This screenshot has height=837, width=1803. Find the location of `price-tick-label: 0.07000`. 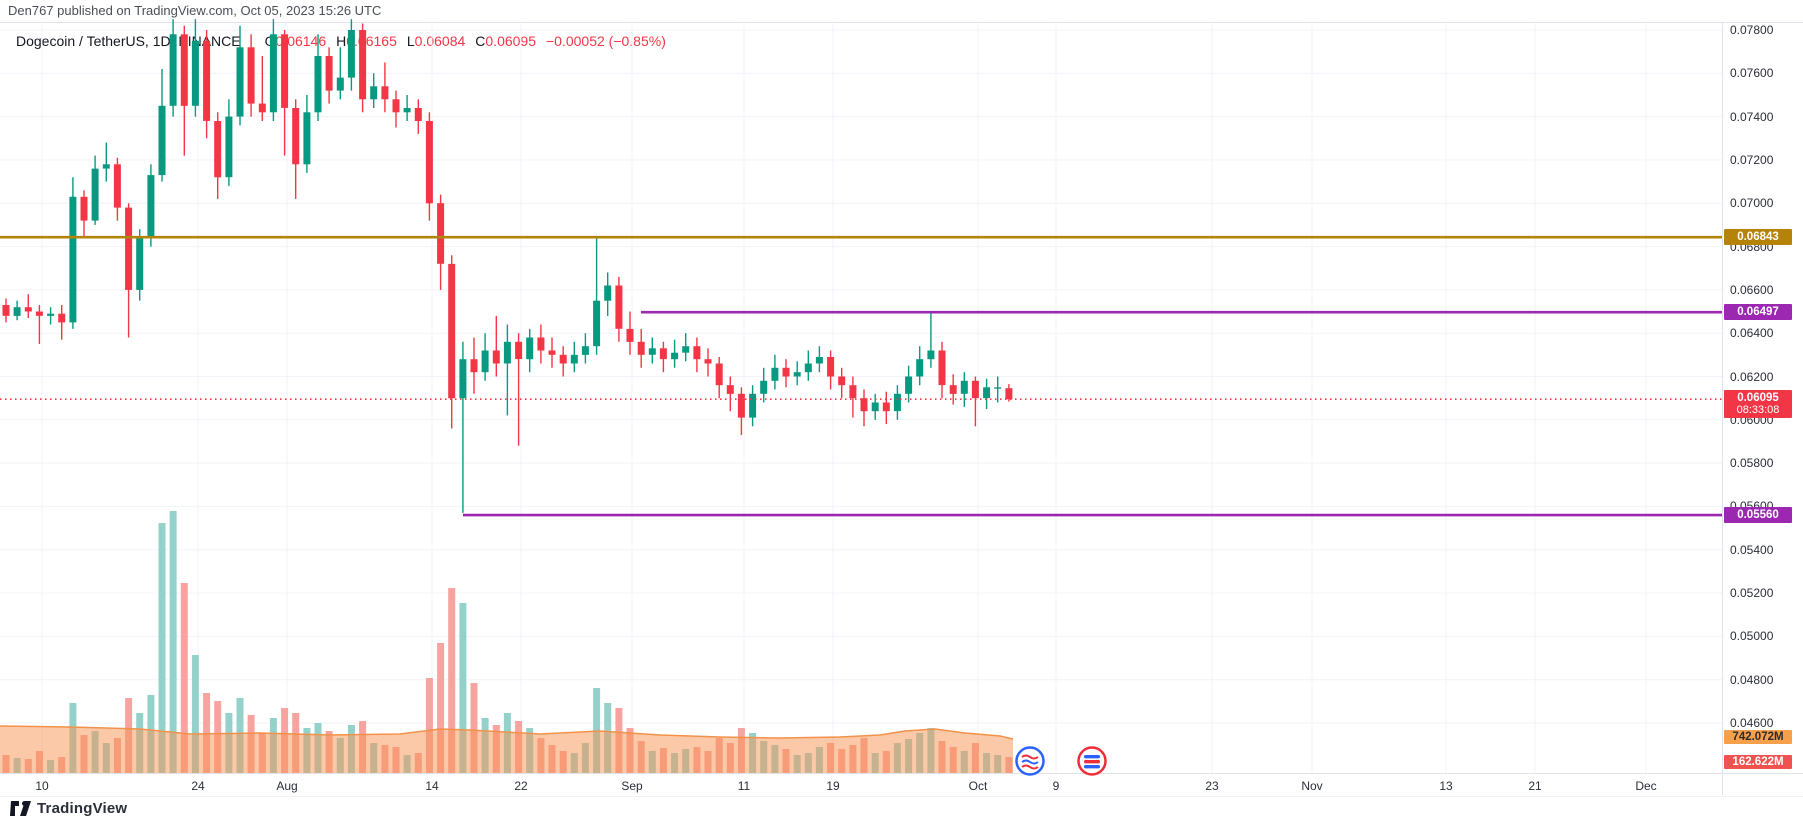

price-tick-label: 0.07000 is located at coordinates (1752, 203).